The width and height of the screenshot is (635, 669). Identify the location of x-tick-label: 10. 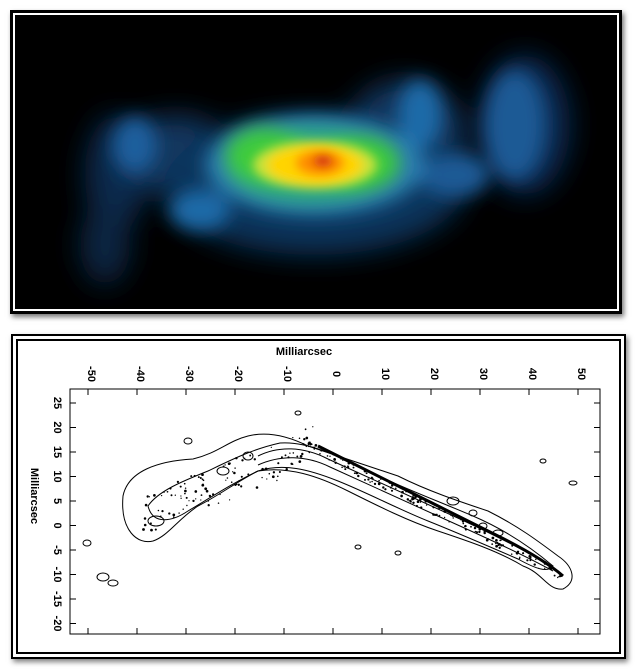
(385, 374).